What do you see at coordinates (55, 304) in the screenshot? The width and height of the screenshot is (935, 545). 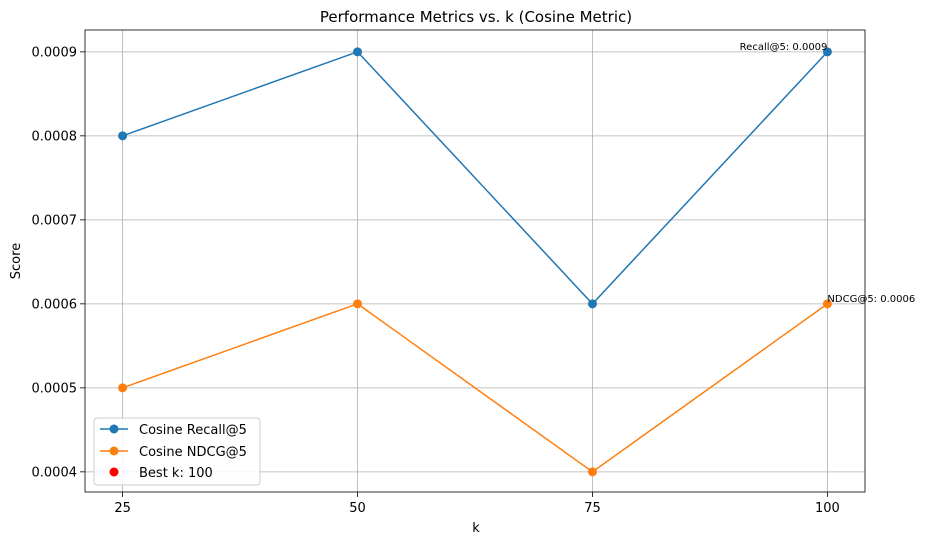 I see `y-tick-label: 0.0006` at bounding box center [55, 304].